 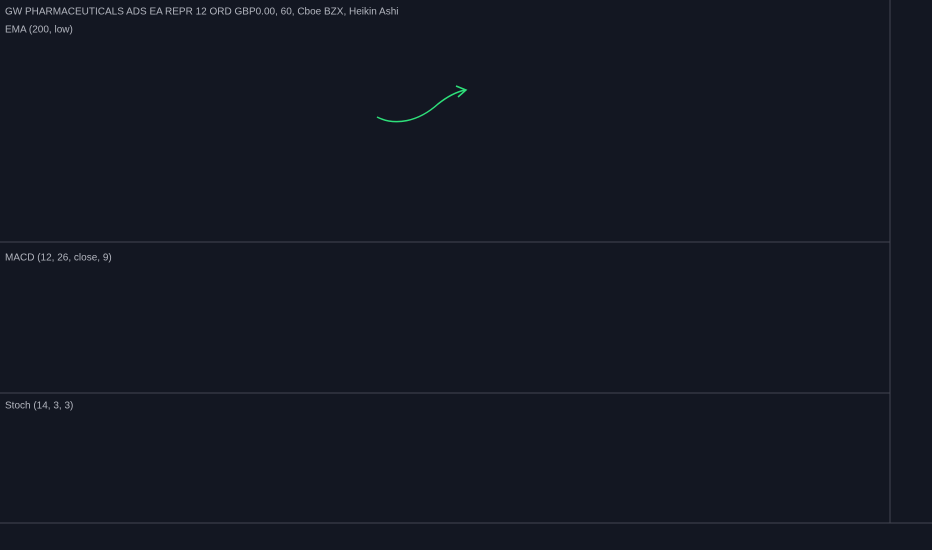 I want to click on indicator-title: EMA (200, low), so click(x=39, y=30).